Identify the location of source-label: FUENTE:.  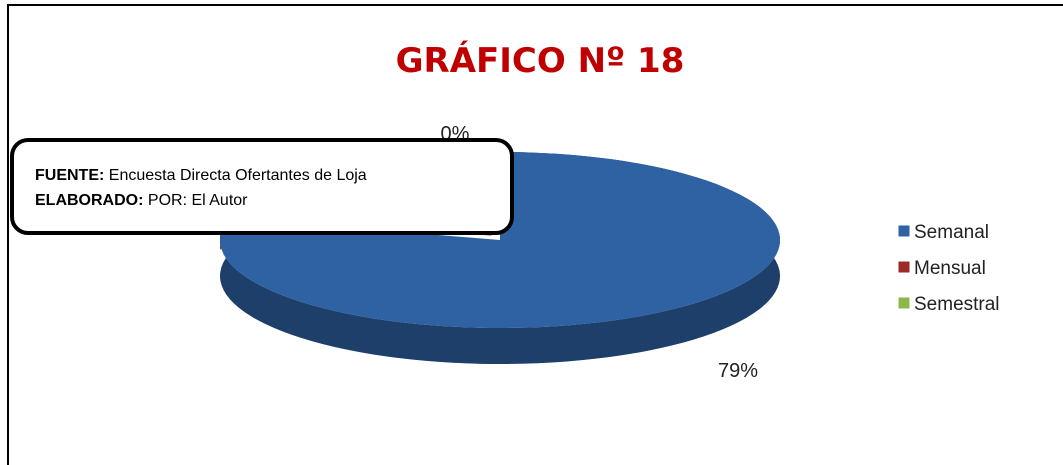
(69, 175).